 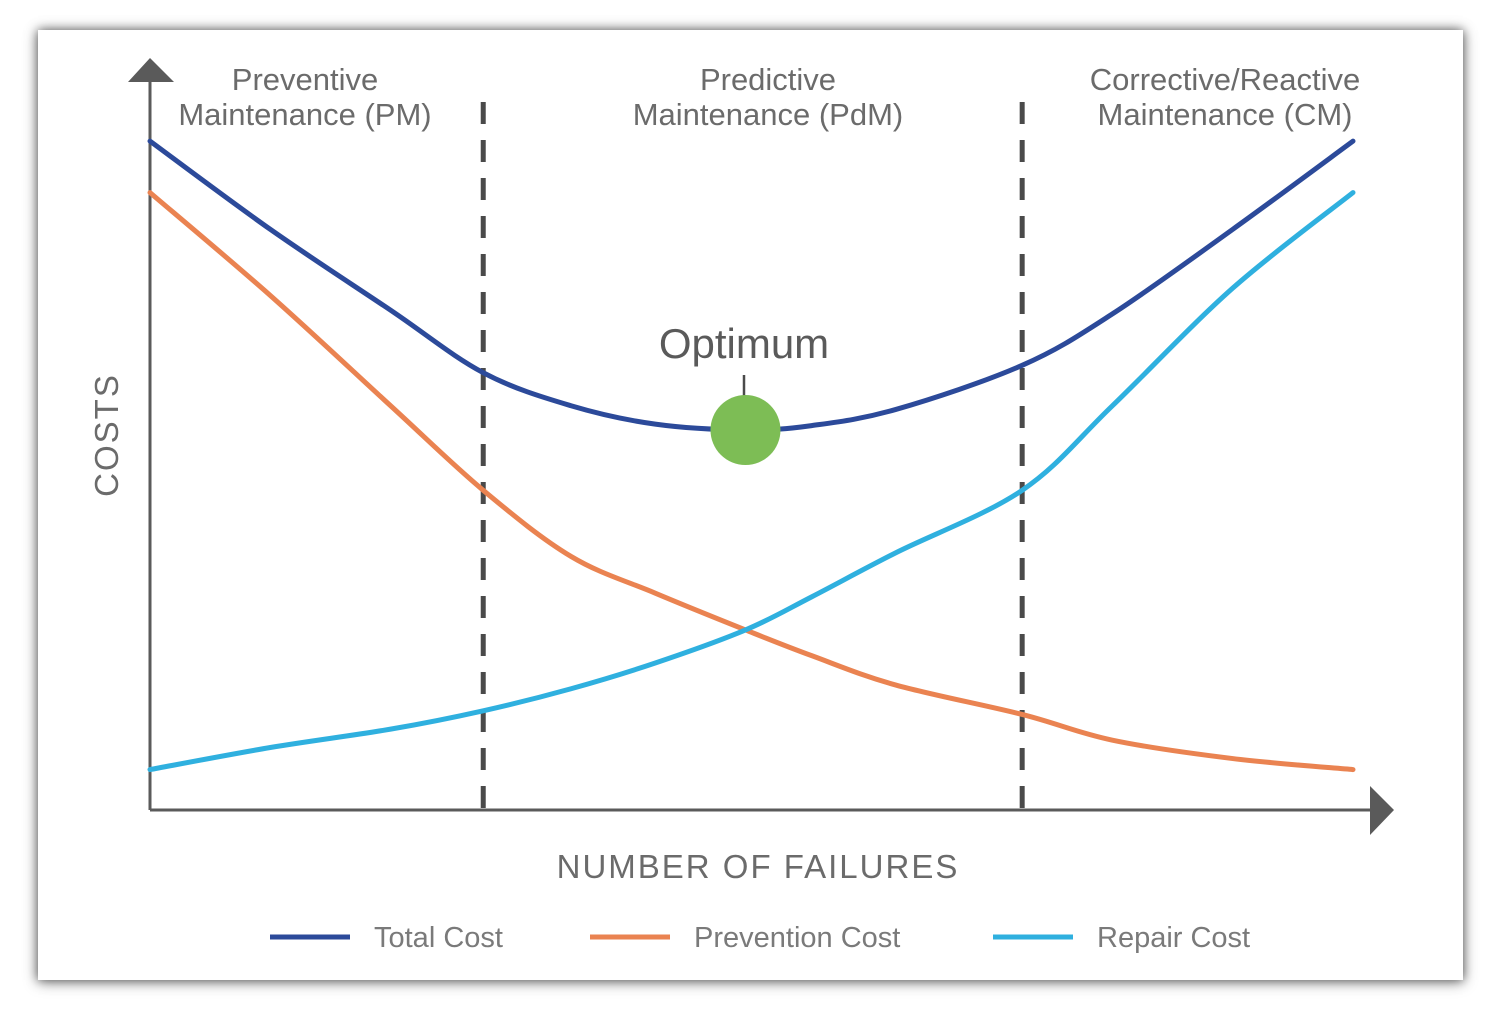 I want to click on legend-item-total-cost: Total Cost, so click(x=386, y=938).